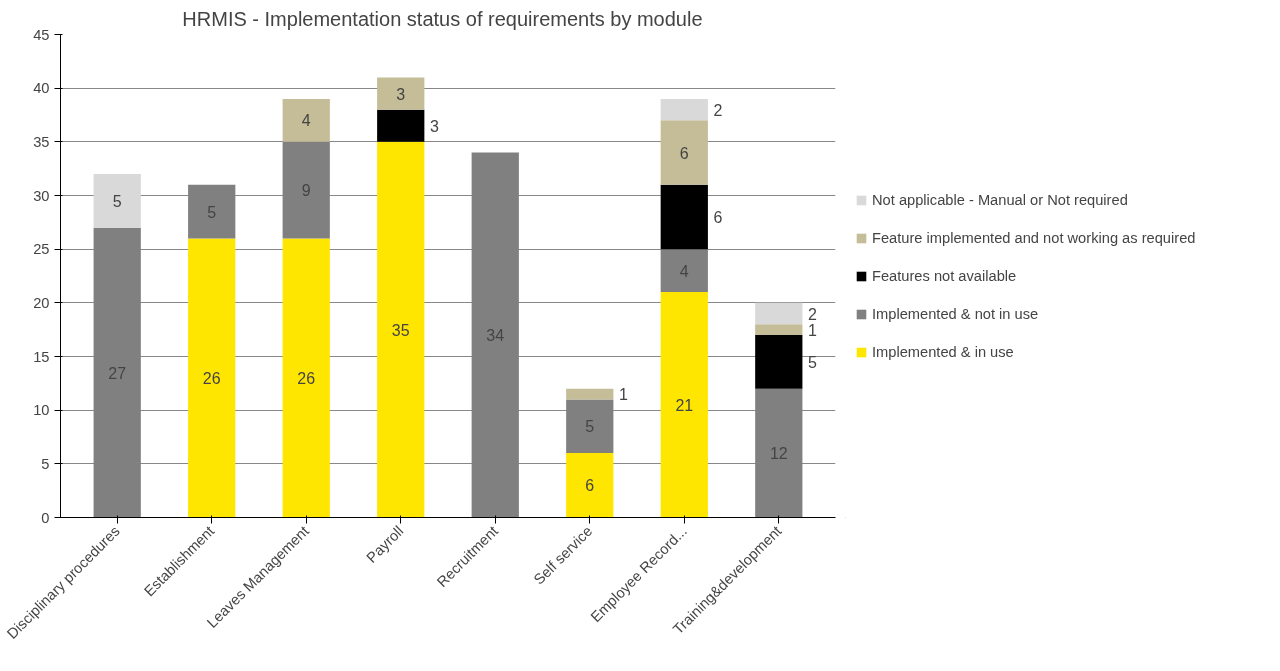  Describe the element at coordinates (41, 195) in the screenshot. I see `y-tick-label: 30` at that location.